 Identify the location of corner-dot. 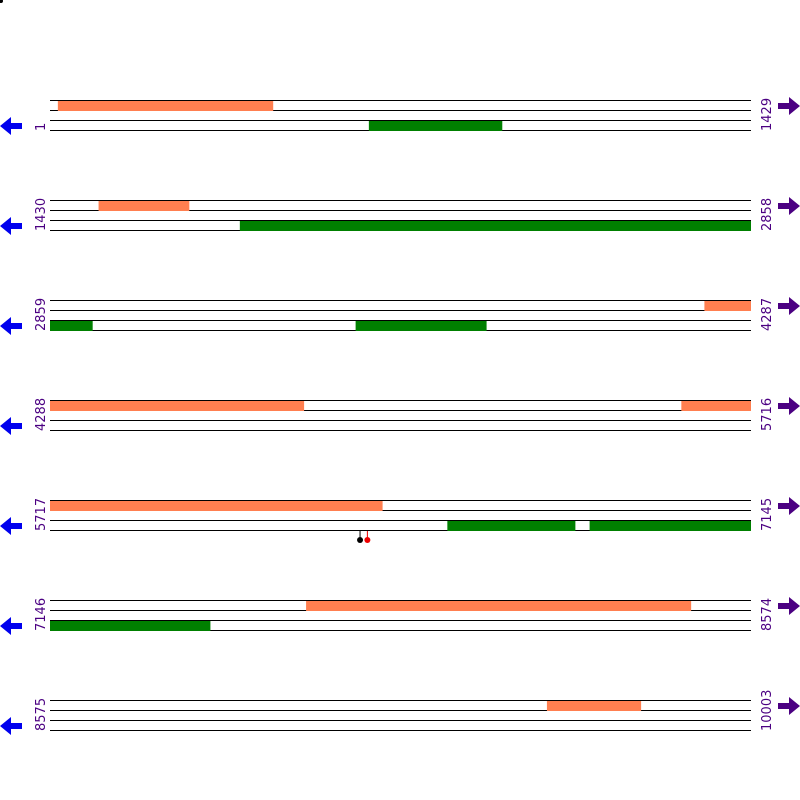
(1, 1).